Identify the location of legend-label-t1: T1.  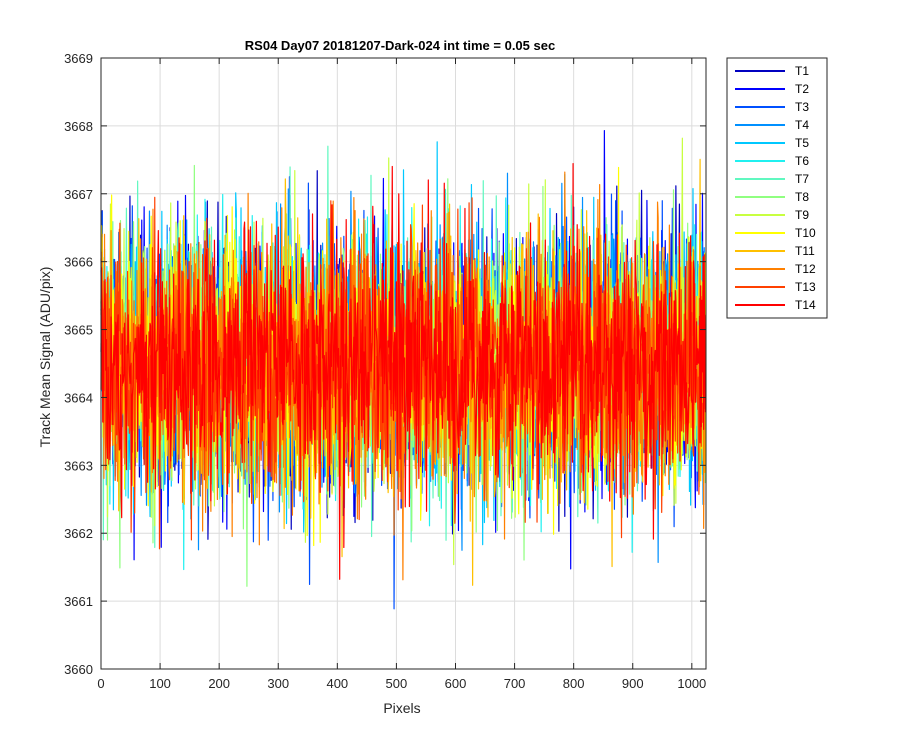
(802, 71).